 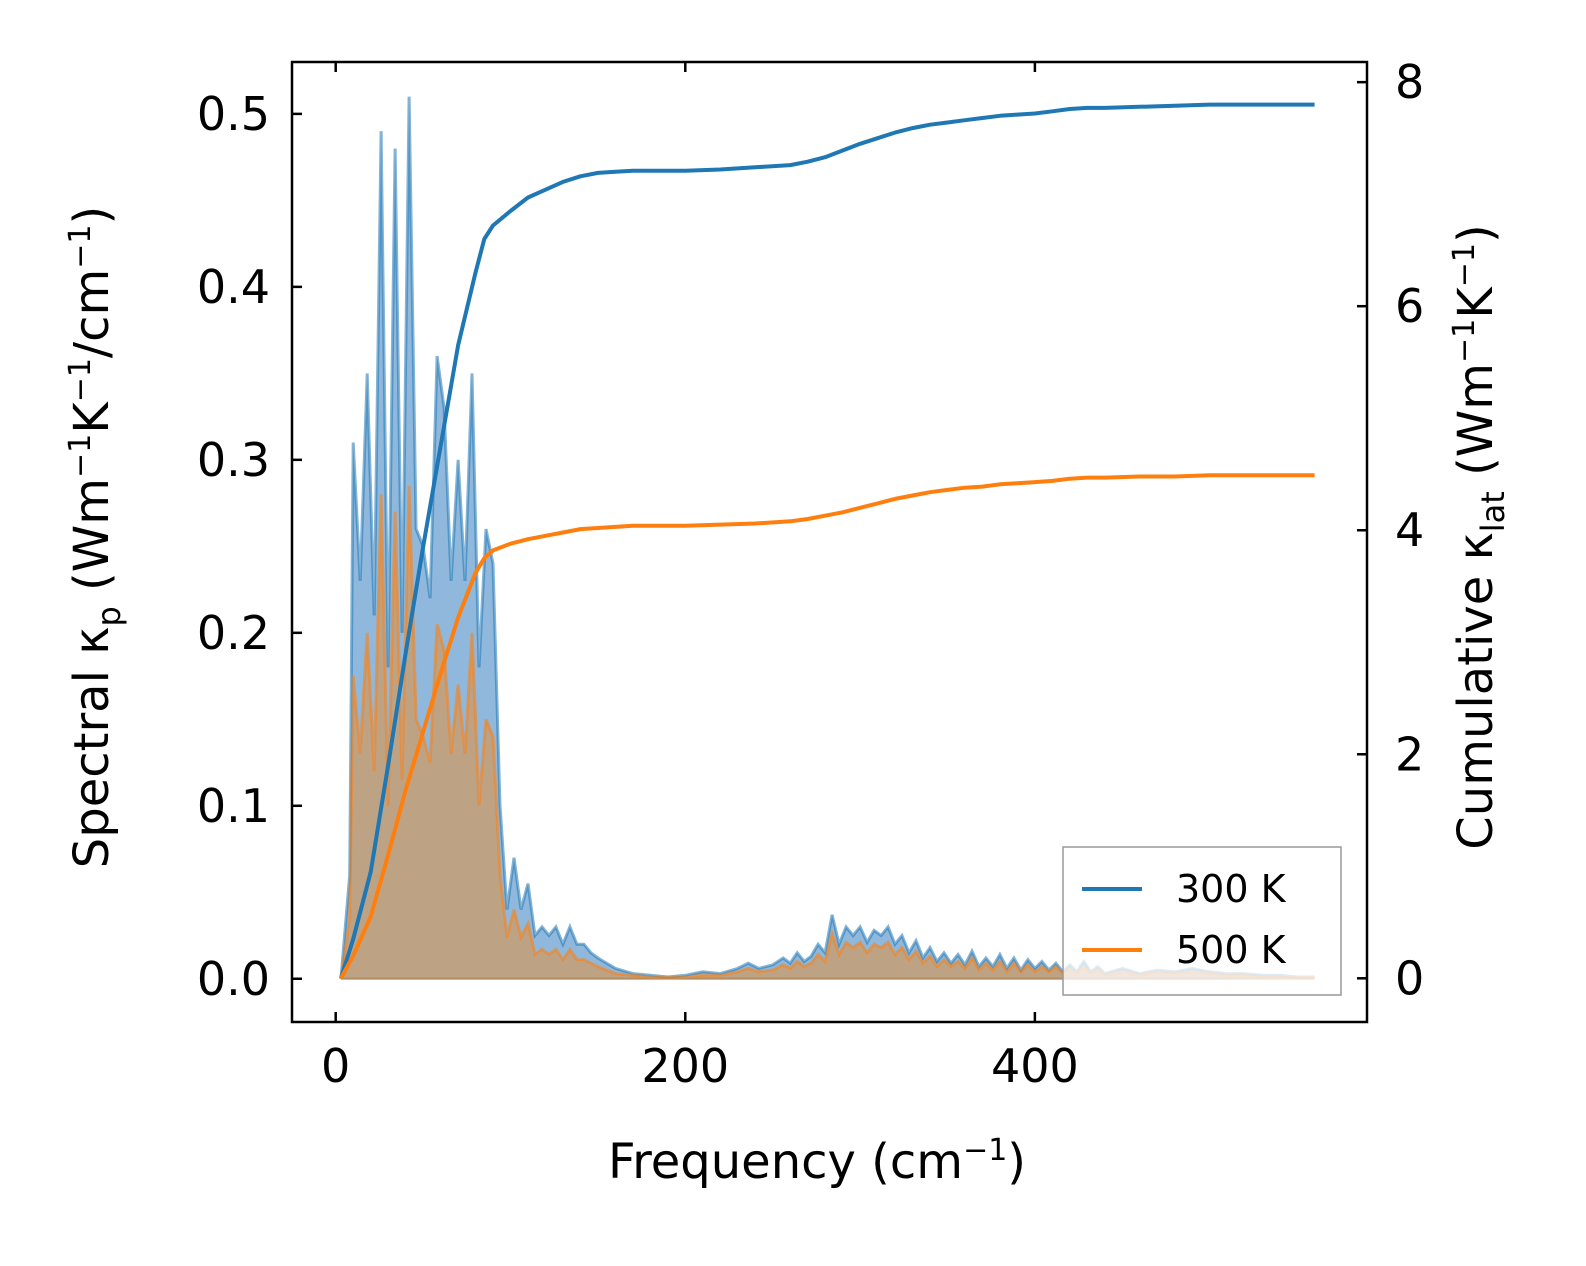 I want to click on legend-label-300k: 300 K, so click(x=1231, y=889).